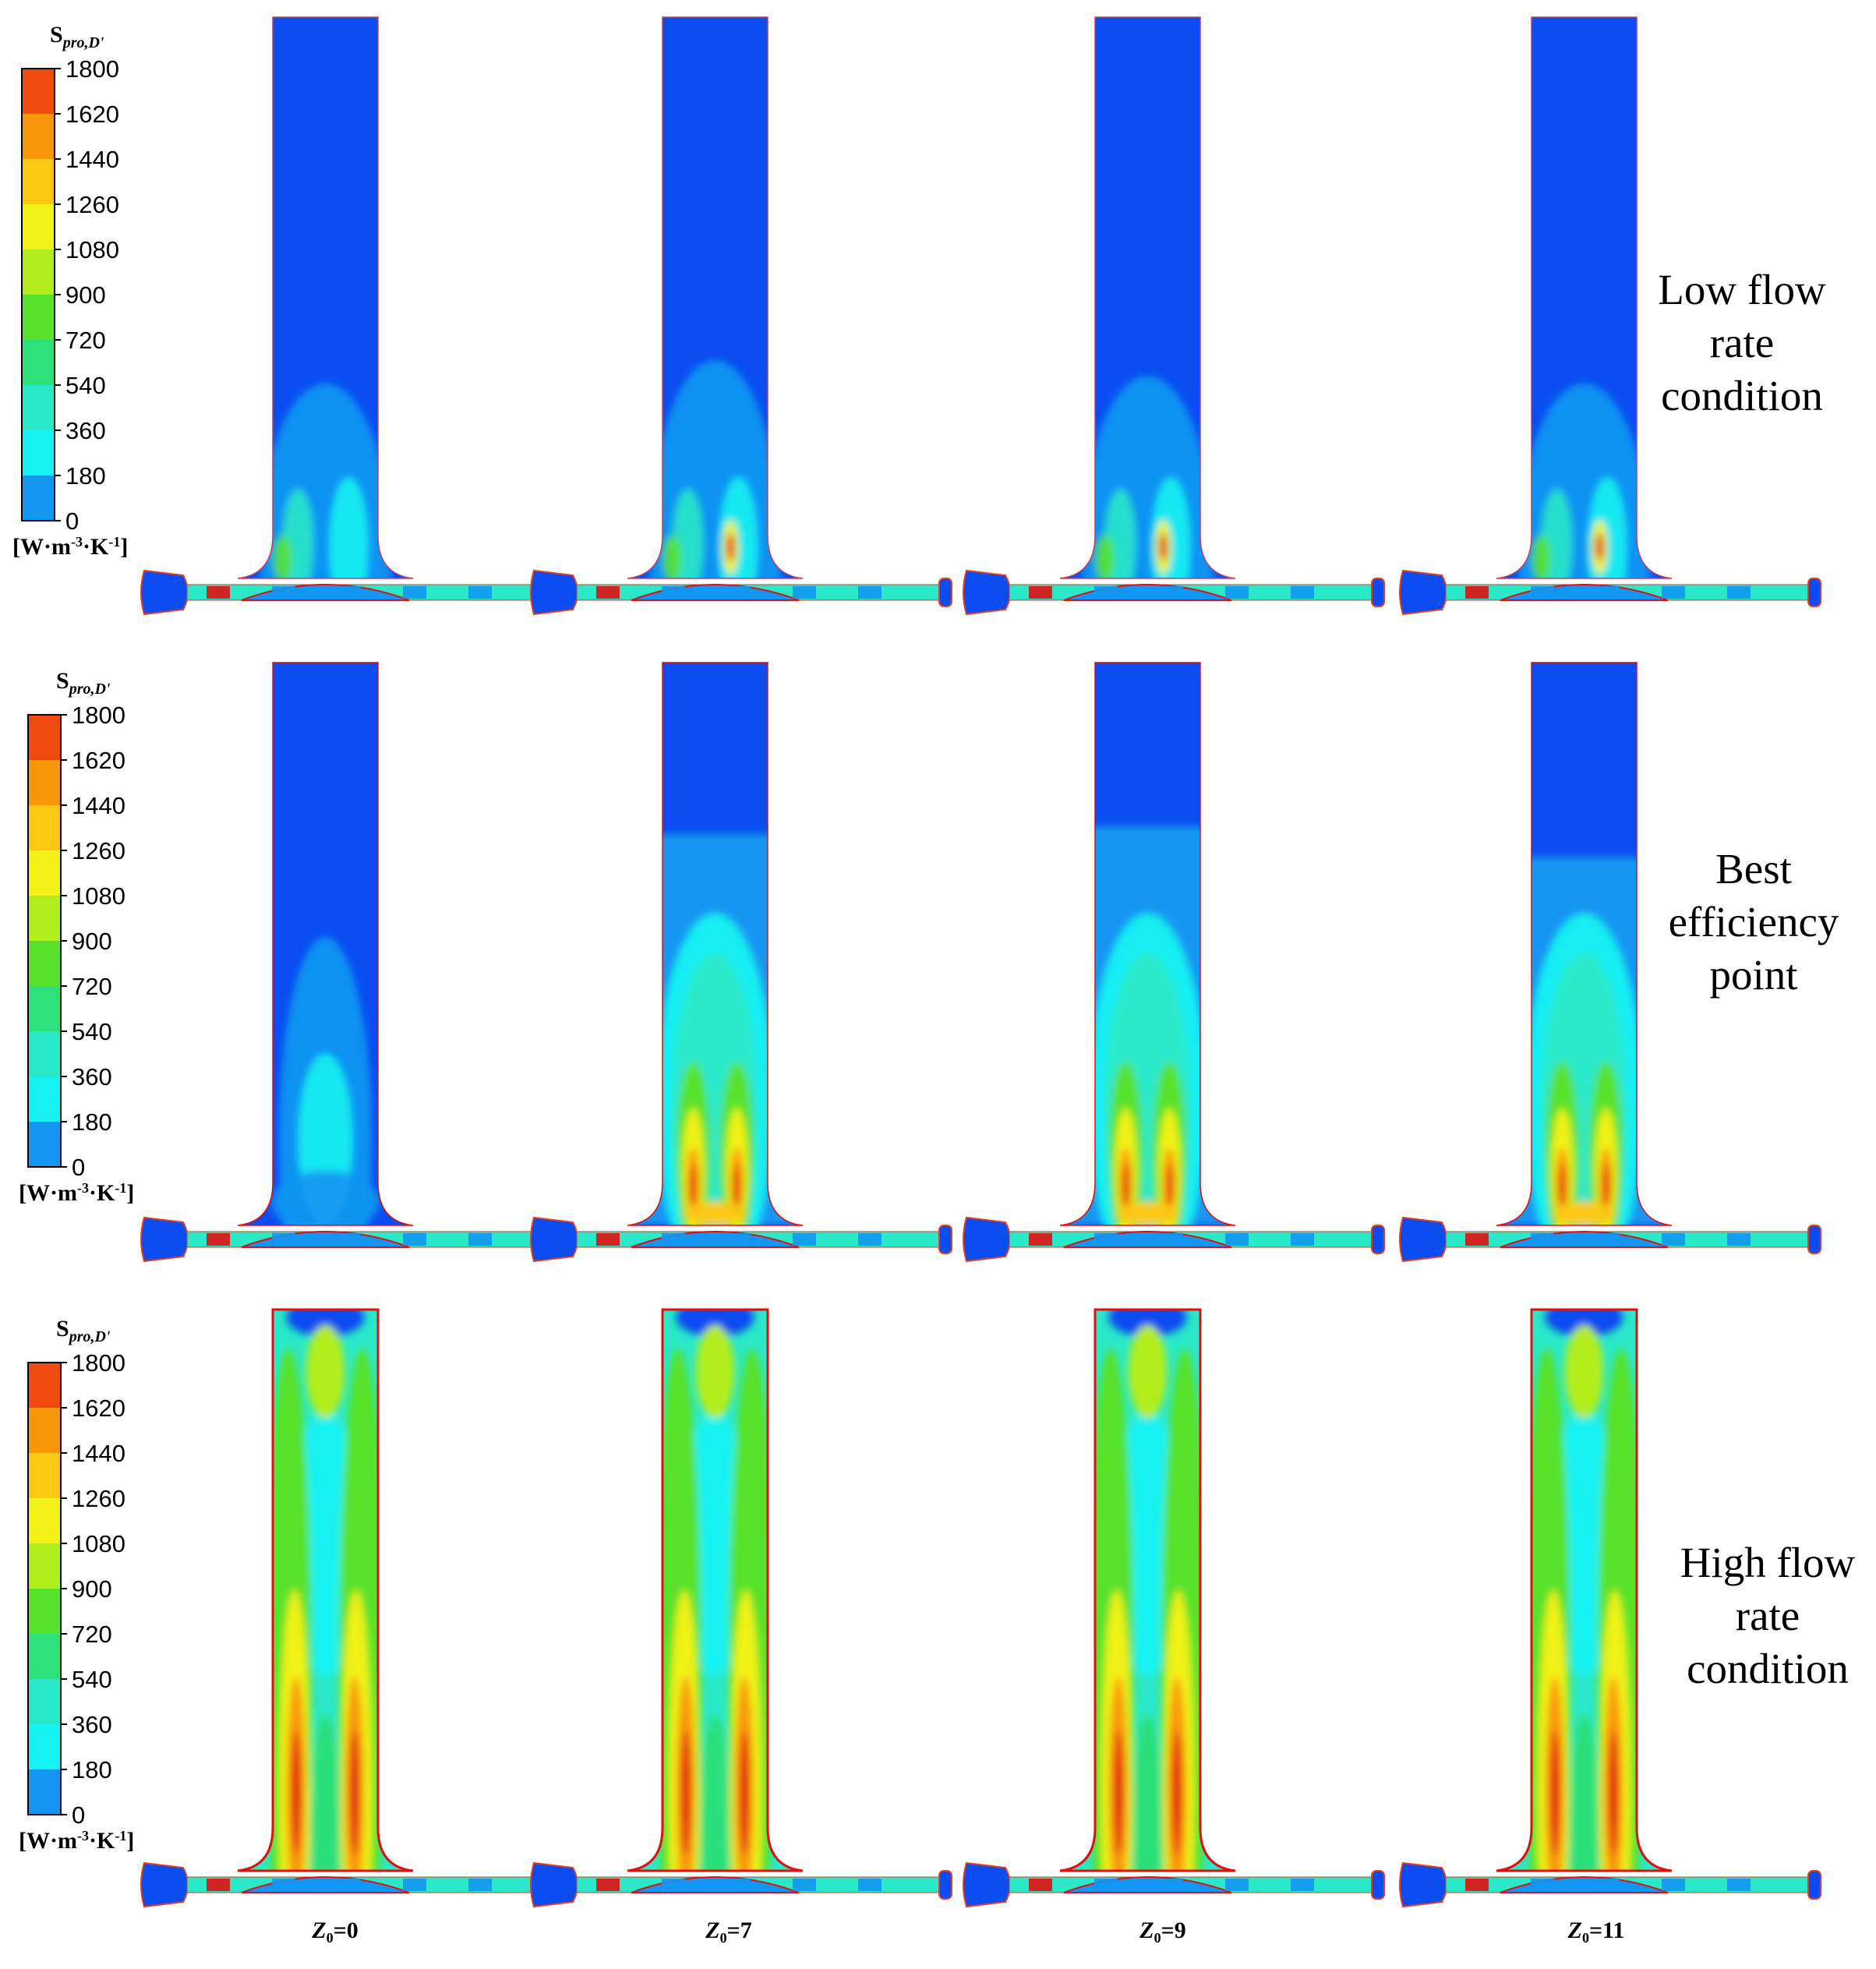  I want to click on z-label: Z0=11, so click(1596, 1932).